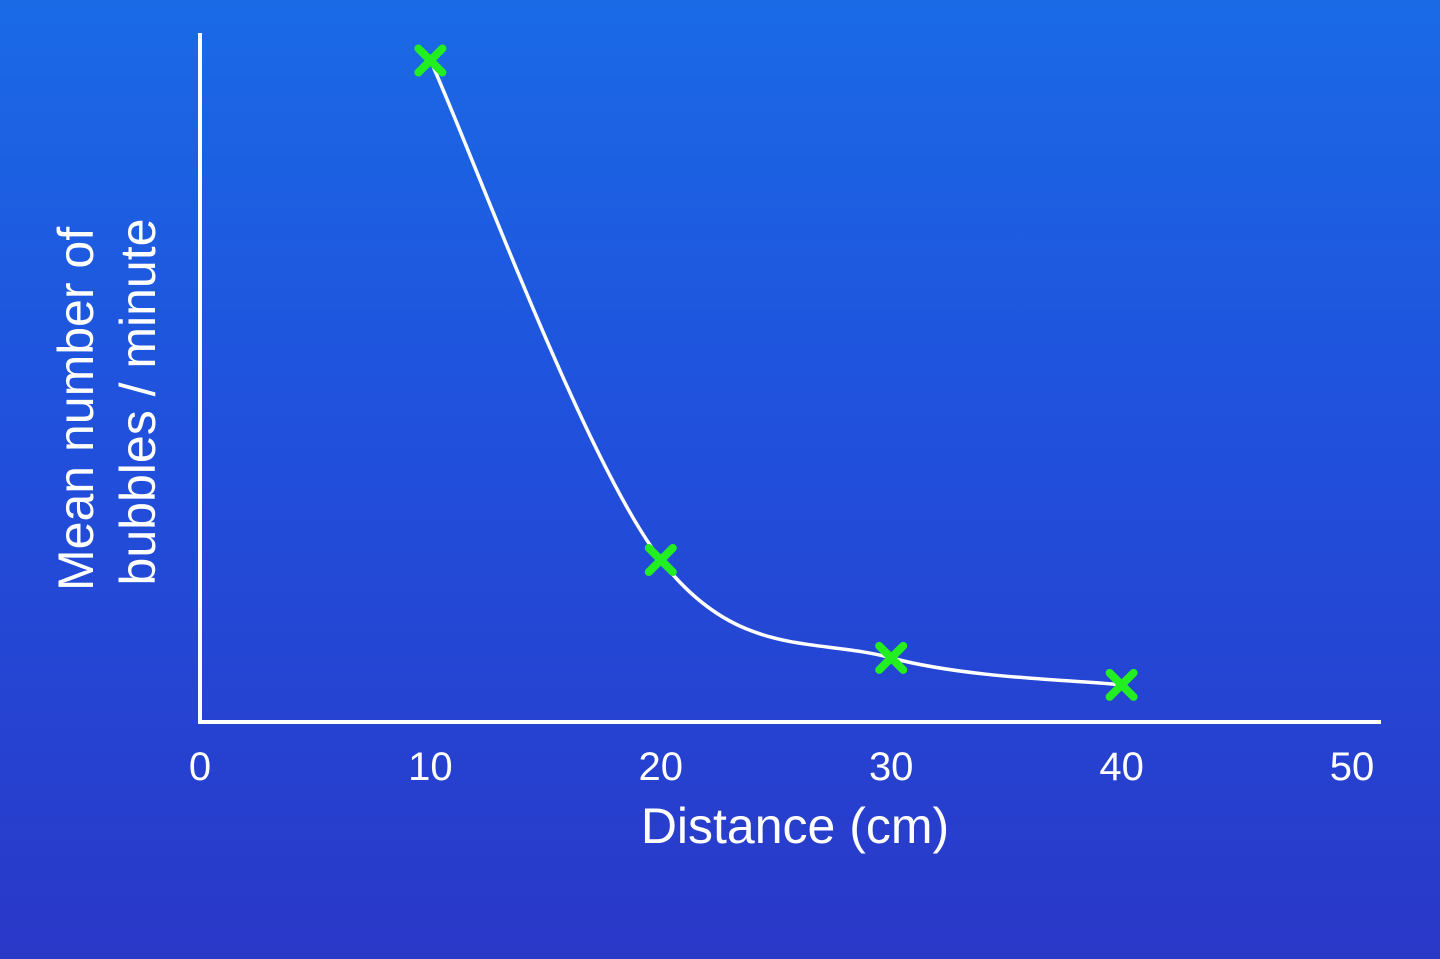 The width and height of the screenshot is (1440, 959). I want to click on y-axis-title: Mean number of bubbles / minute, so click(107, 402).